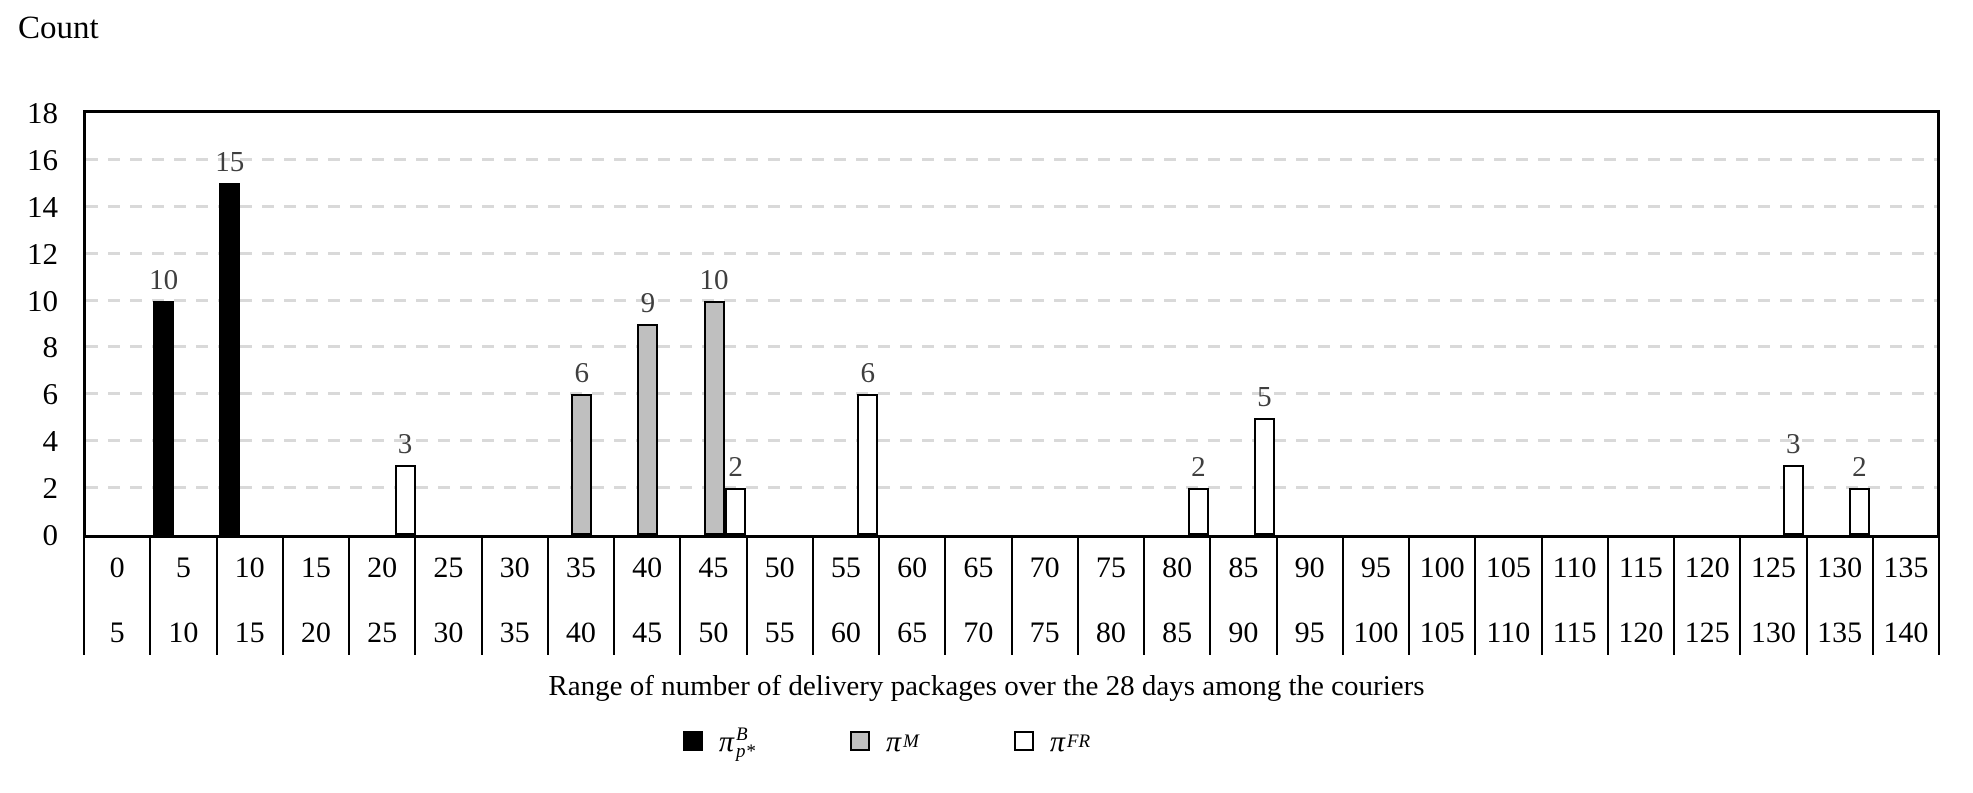  I want to click on bin-label-bottom: 95, so click(1309, 632).